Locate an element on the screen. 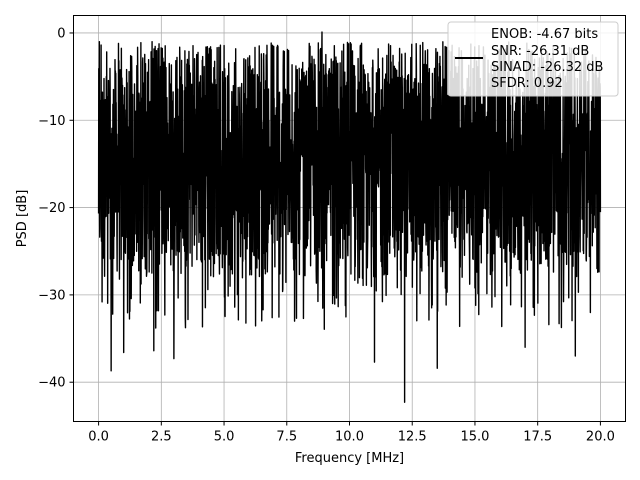  y-axis: 0 −10 −20 −30 −40 is located at coordinates (56, 208).